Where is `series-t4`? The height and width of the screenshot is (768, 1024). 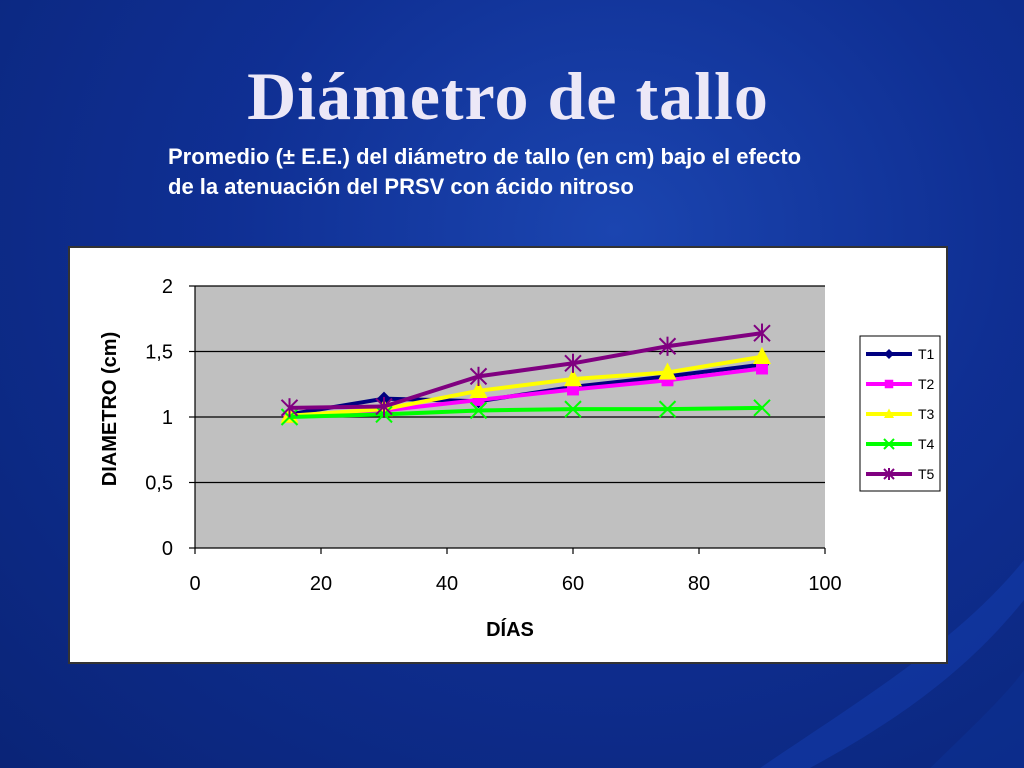 series-t4 is located at coordinates (525, 412).